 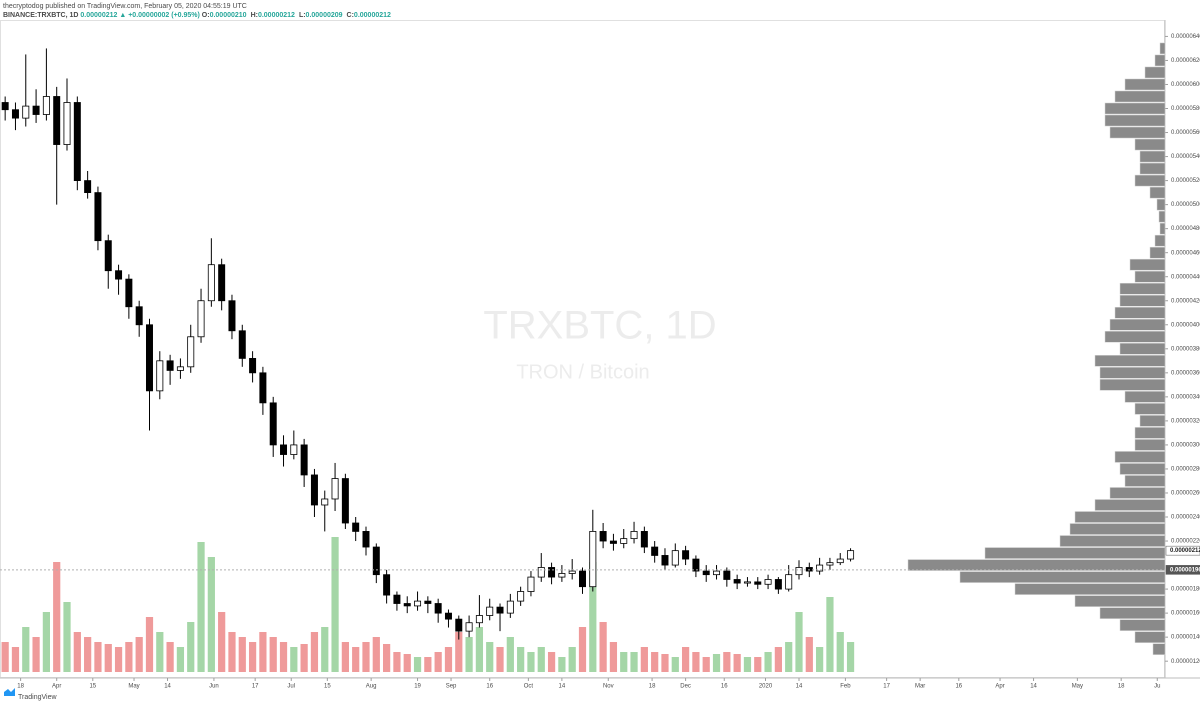 What do you see at coordinates (1185, 518) in the screenshot?
I see `y-tick-label: 0.00000240` at bounding box center [1185, 518].